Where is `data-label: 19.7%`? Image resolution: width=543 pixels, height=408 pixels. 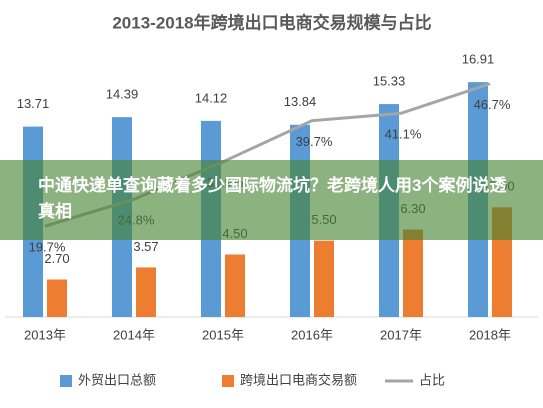
data-label: 19.7% is located at coordinates (47, 247).